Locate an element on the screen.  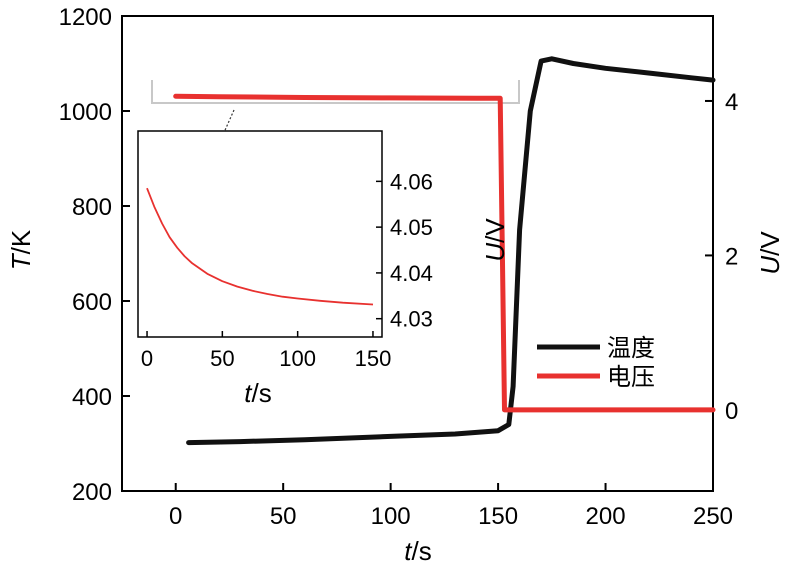
x-axis-label: t/s is located at coordinates (417, 551).